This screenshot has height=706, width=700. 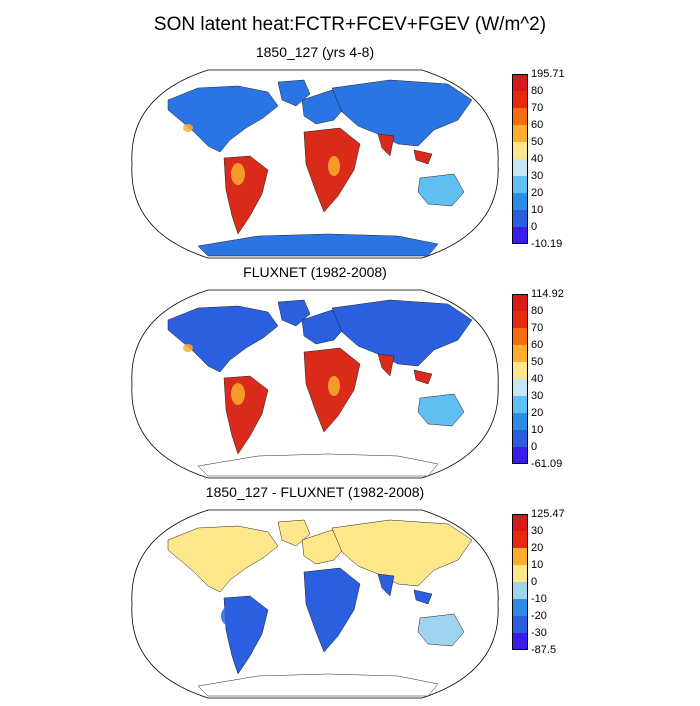 I want to click on colorbar-label: -61.09, so click(x=547, y=464).